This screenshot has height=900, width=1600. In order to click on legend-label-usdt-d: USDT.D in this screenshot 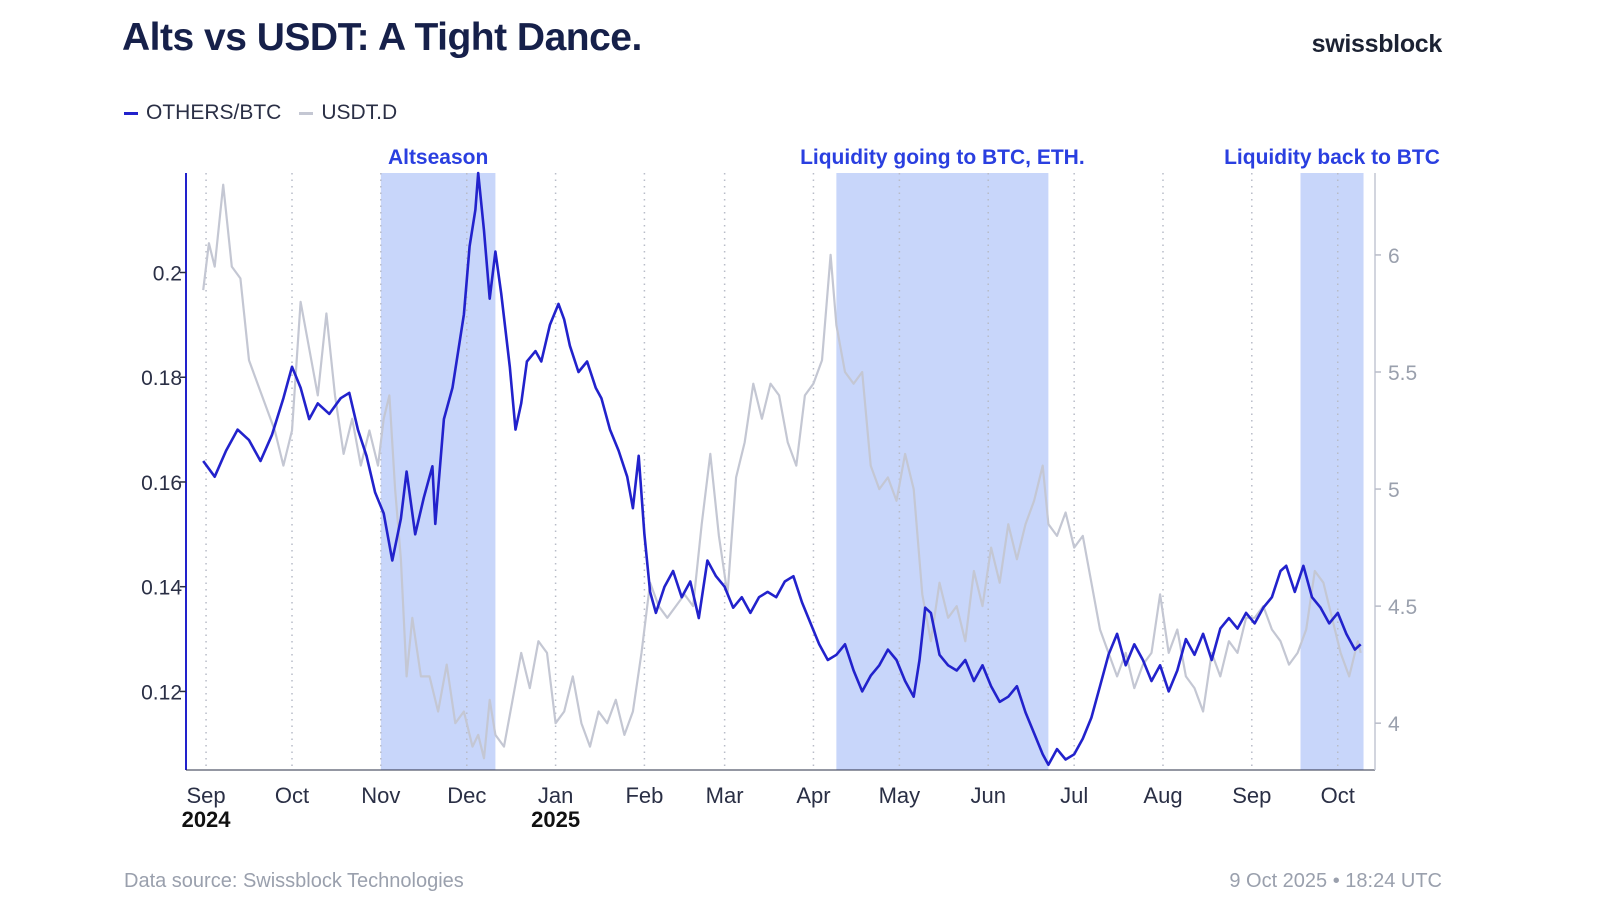, I will do `click(359, 112)`.